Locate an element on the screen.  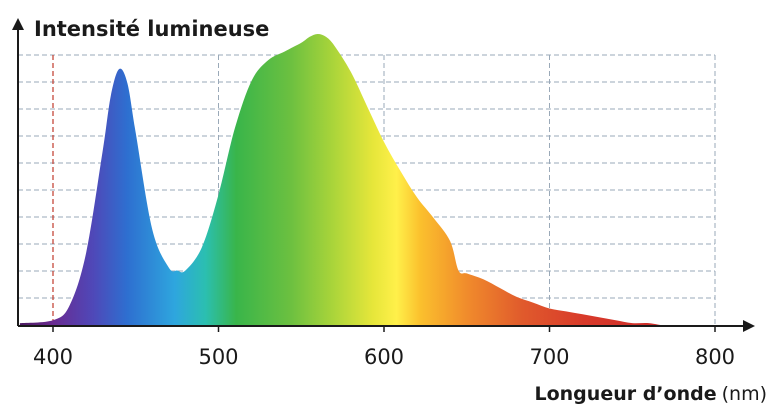
x-tick-label: 700 is located at coordinates (549, 357).